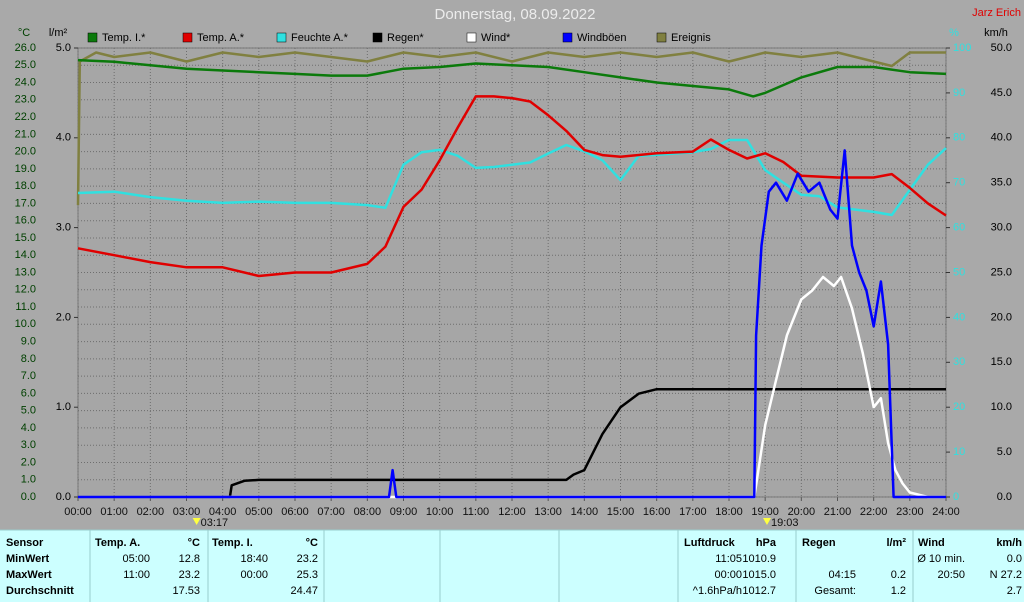  I want to click on x-tick-label: 10:00, so click(440, 512).